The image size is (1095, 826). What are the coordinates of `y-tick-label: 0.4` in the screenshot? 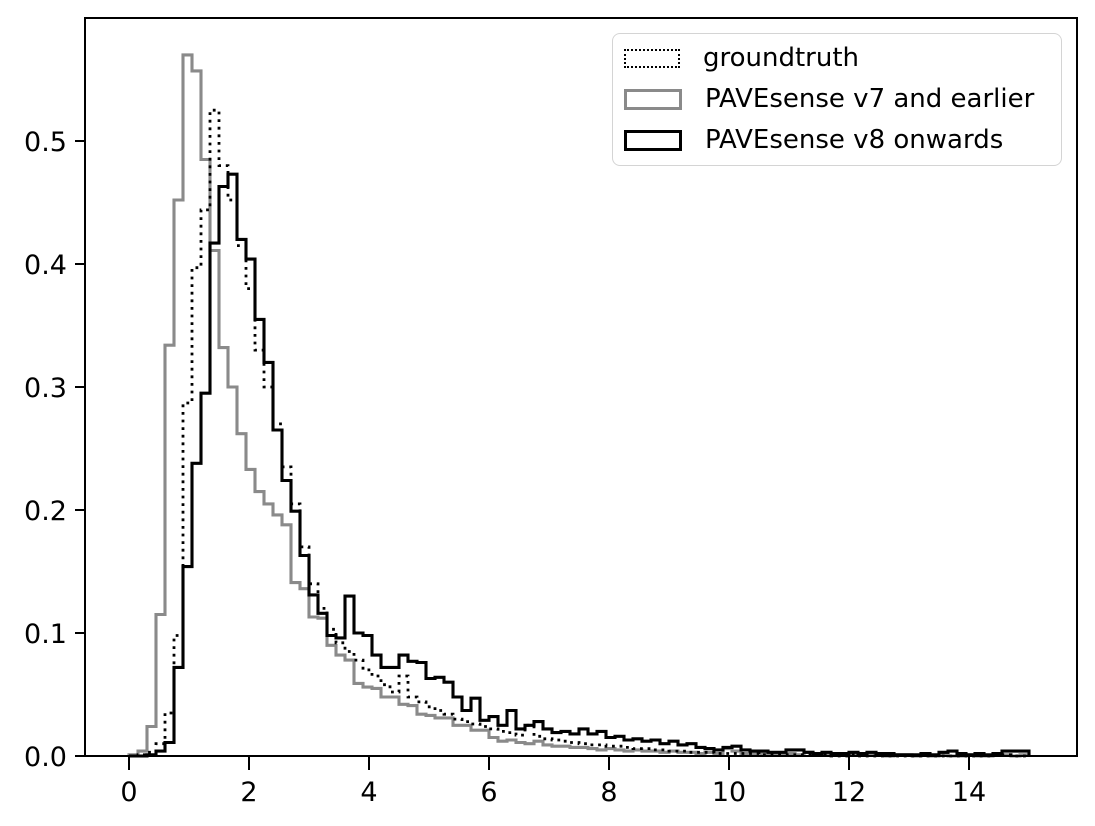 It's located at (45, 265).